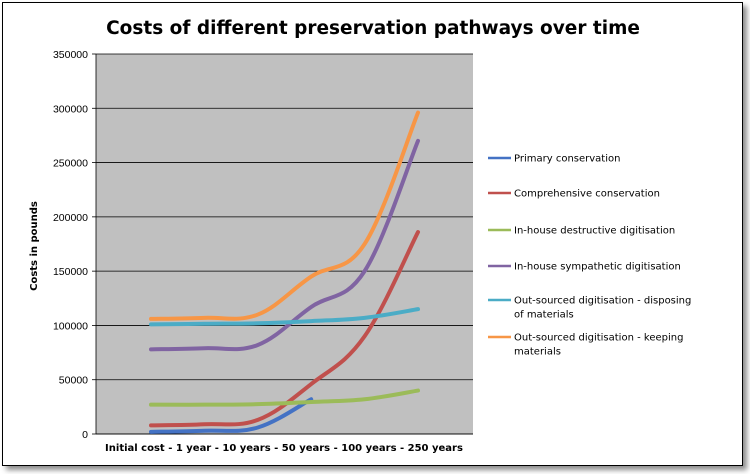  What do you see at coordinates (70, 272) in the screenshot?
I see `y-tick-label: 150000` at bounding box center [70, 272].